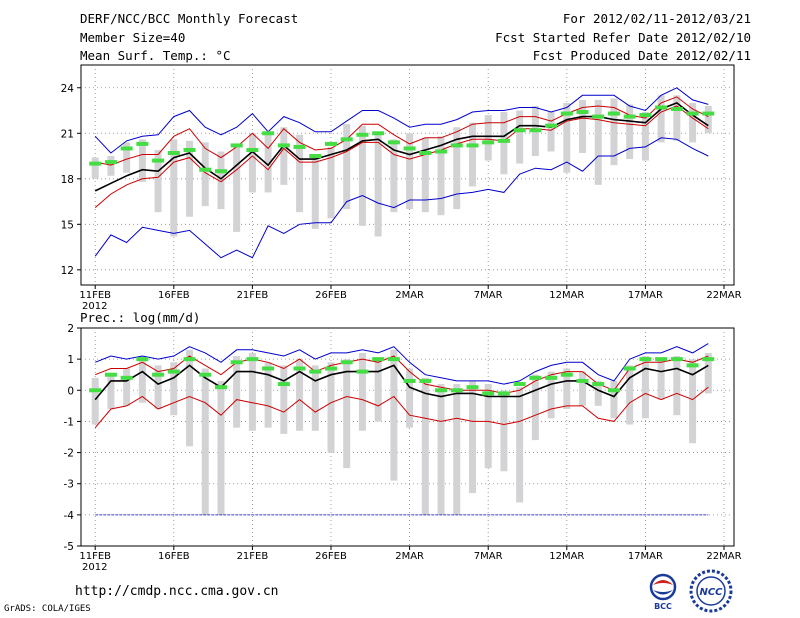 The image size is (800, 618). I want to click on precip-y-tick-label: -3, so click(69, 485).